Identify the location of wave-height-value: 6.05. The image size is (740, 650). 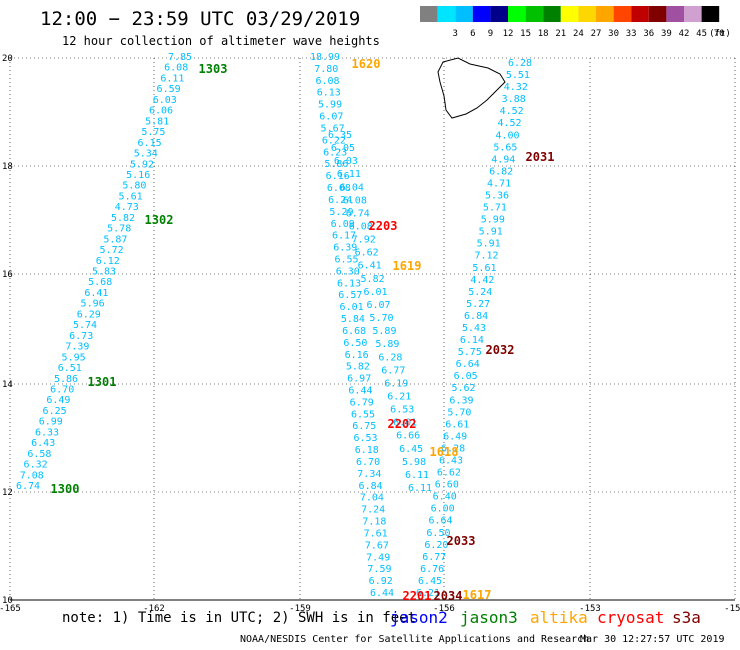
(466, 376).